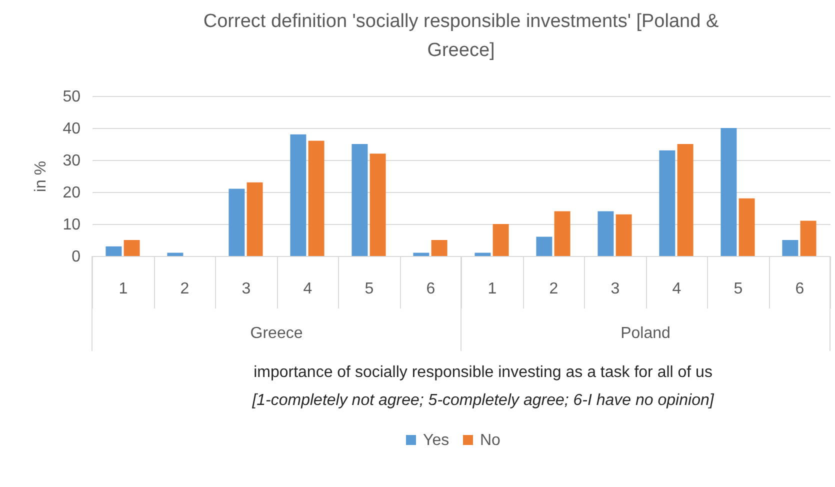 The image size is (835, 487). Describe the element at coordinates (71, 97) in the screenshot. I see `y-tick-label: 50` at that location.